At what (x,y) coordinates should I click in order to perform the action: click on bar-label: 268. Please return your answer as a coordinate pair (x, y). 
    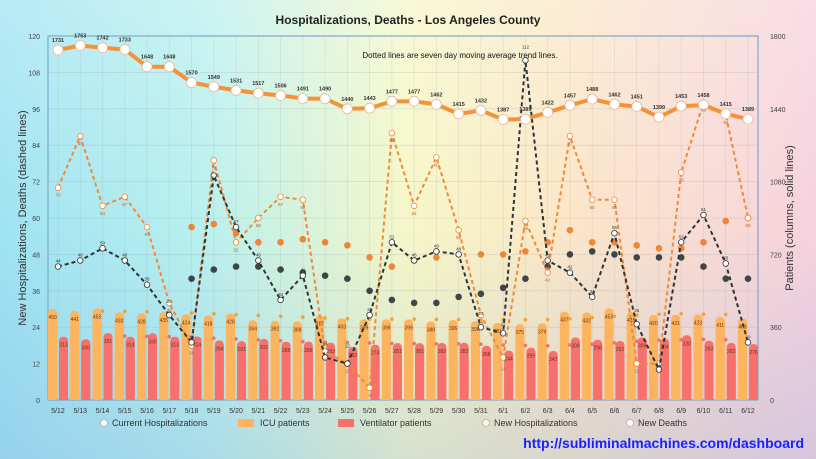
    Looking at the image, I should click on (486, 355).